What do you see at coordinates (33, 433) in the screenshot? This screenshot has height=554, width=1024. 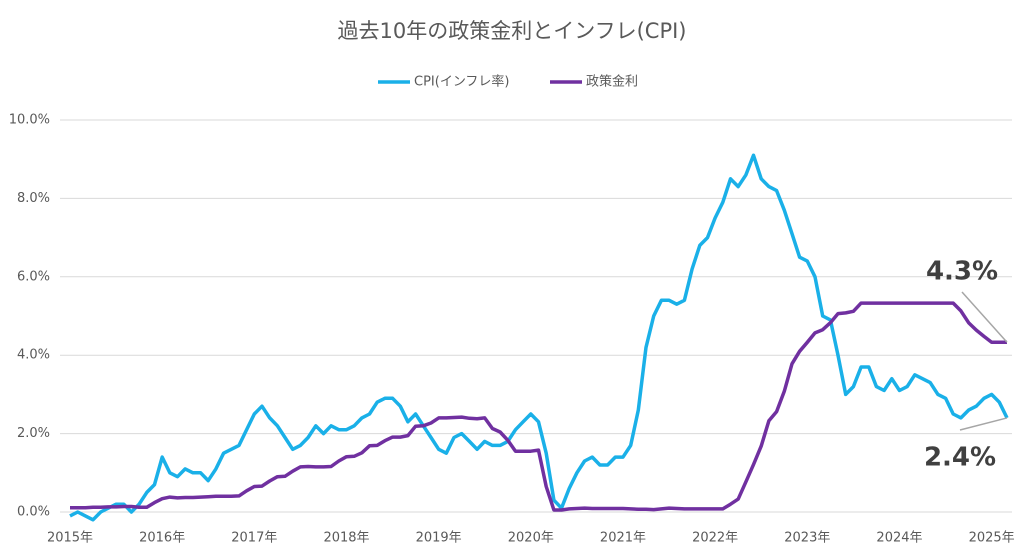 I see `y-tick-label: 2.0%` at bounding box center [33, 433].